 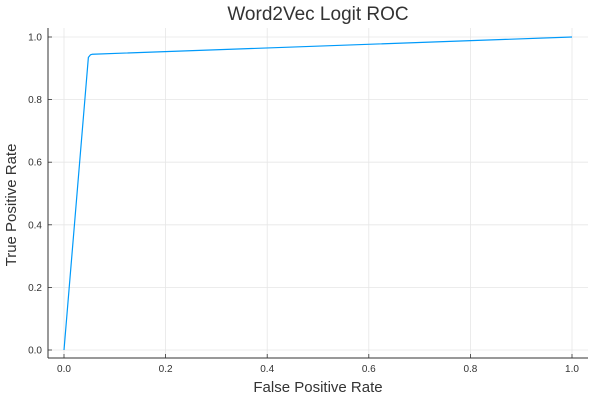 What do you see at coordinates (470, 369) in the screenshot?
I see `x-tick-label: 0.8` at bounding box center [470, 369].